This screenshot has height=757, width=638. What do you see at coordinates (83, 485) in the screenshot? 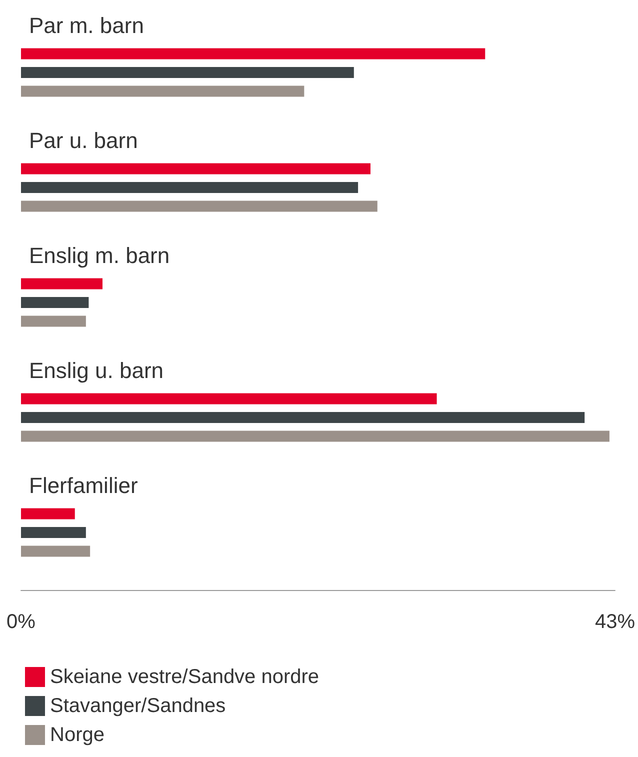
I see `y-tick-label: Flerfamilier` at bounding box center [83, 485].